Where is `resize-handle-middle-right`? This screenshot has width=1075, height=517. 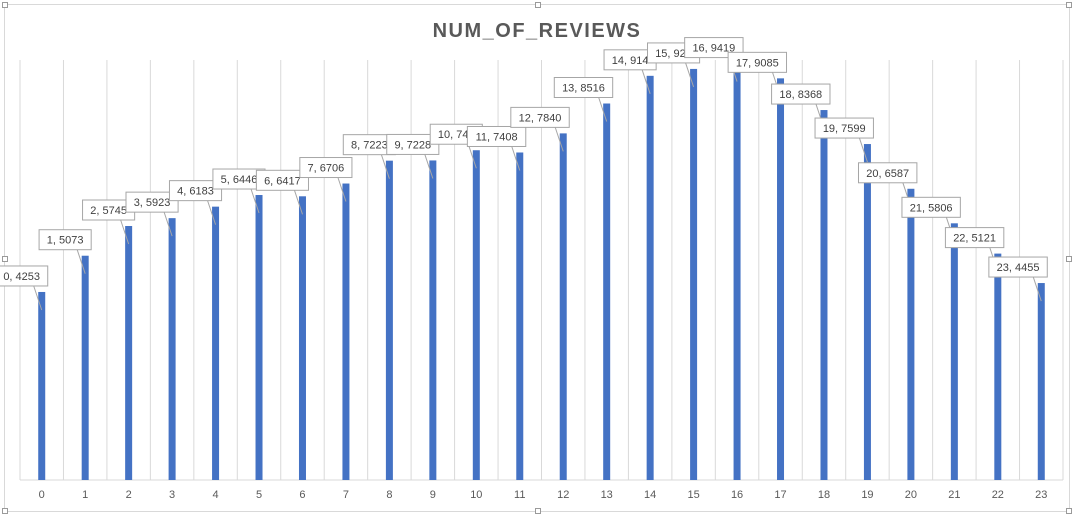 resize-handle-middle-right is located at coordinates (1069, 259).